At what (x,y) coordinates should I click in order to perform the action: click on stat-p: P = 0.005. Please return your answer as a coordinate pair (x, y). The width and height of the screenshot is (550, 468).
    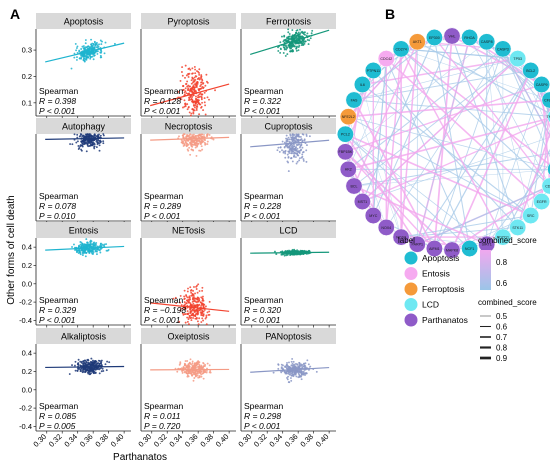
    Looking at the image, I should click on (57, 426).